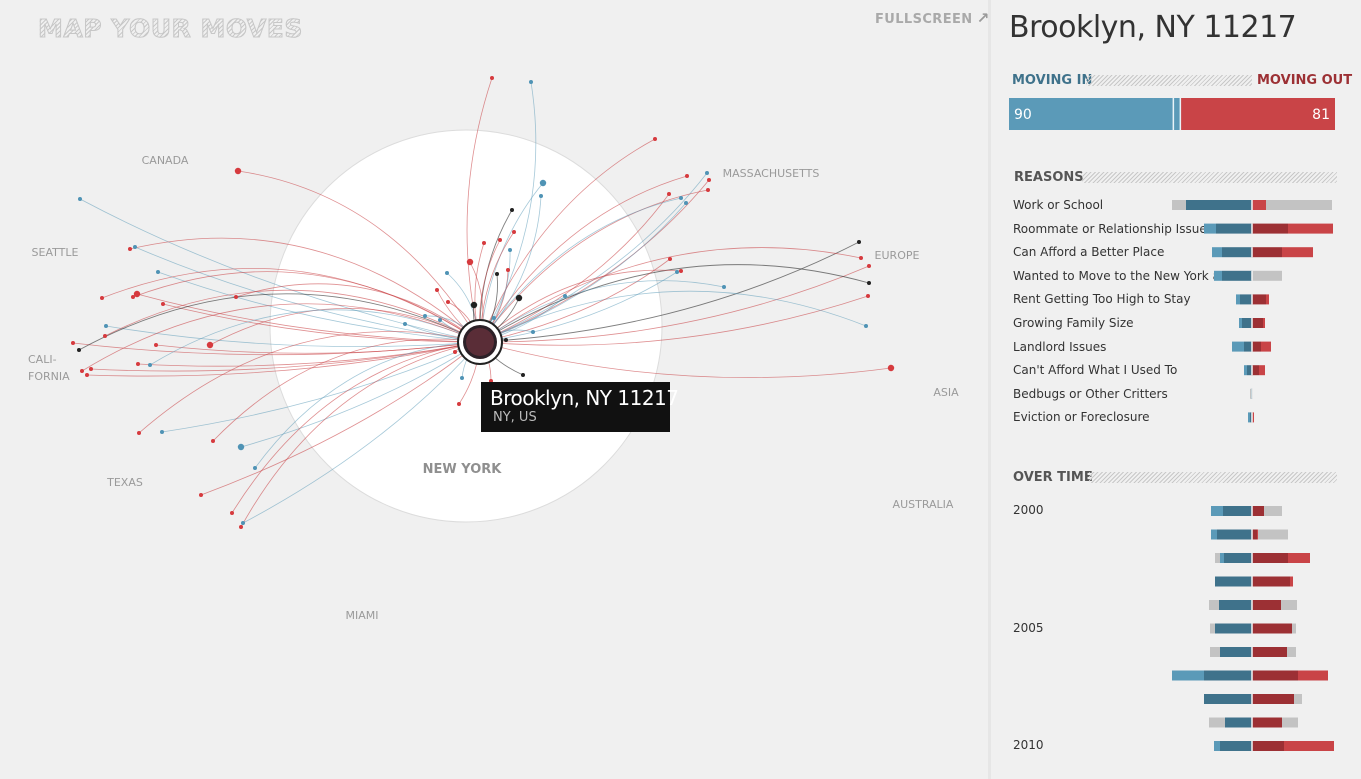 This screenshot has width=1361, height=779. I want to click on fullscreen-button: FULLSCREEN ↗, so click(932, 18).